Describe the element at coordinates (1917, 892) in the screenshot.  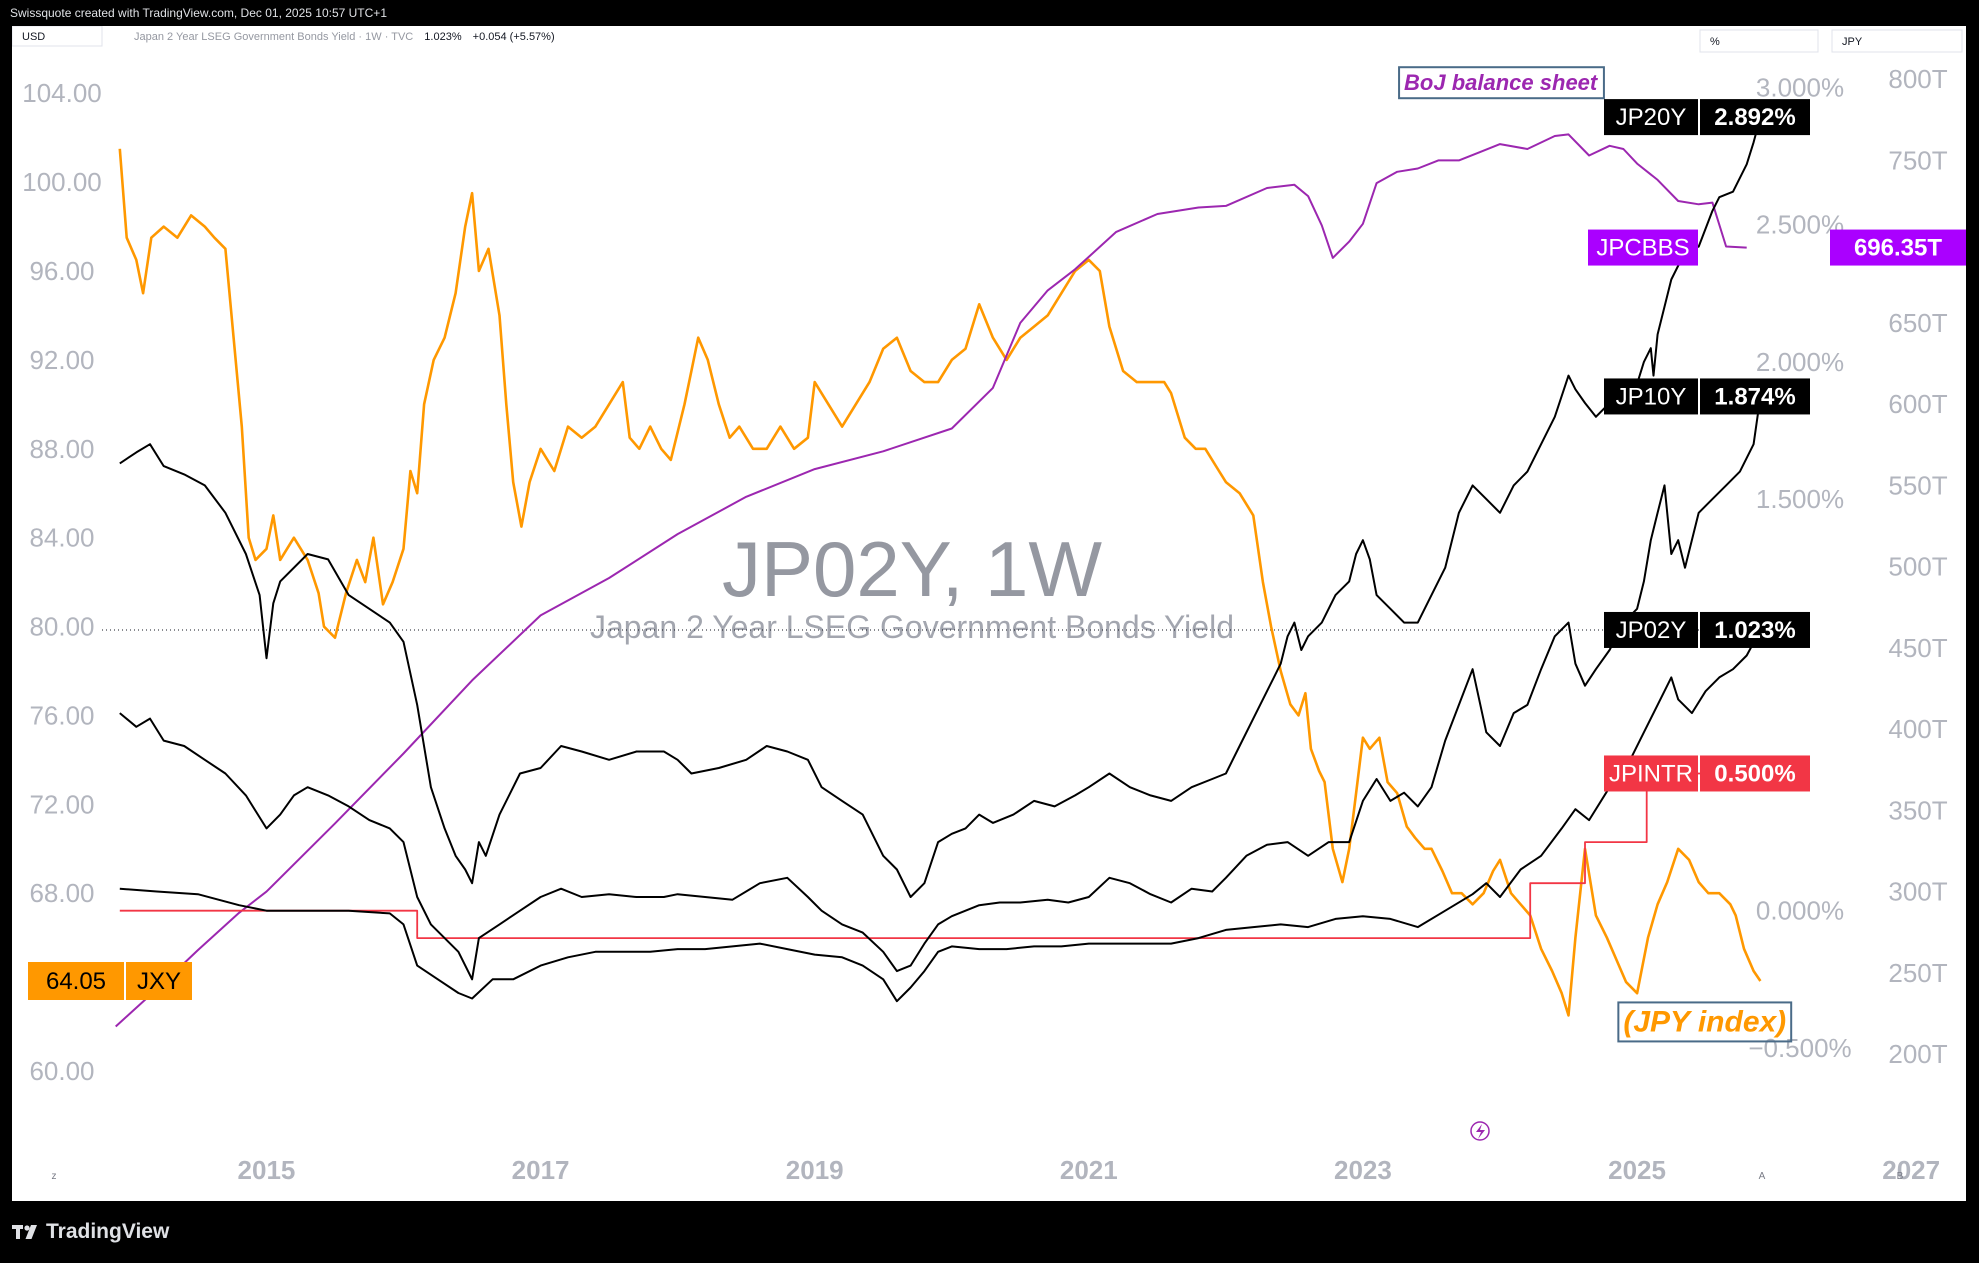
I see `balance-axis-tick: 300T` at that location.